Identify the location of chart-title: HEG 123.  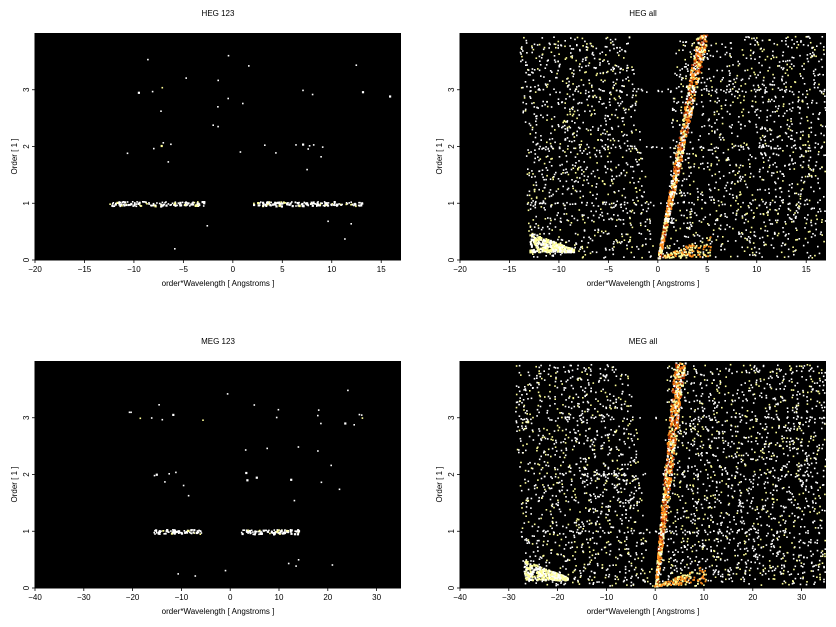
(218, 13).